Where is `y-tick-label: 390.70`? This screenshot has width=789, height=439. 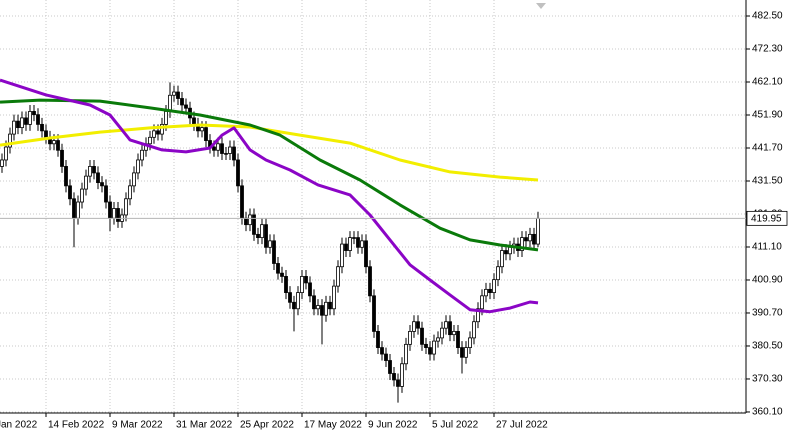
y-tick-label: 390.70 is located at coordinates (767, 313).